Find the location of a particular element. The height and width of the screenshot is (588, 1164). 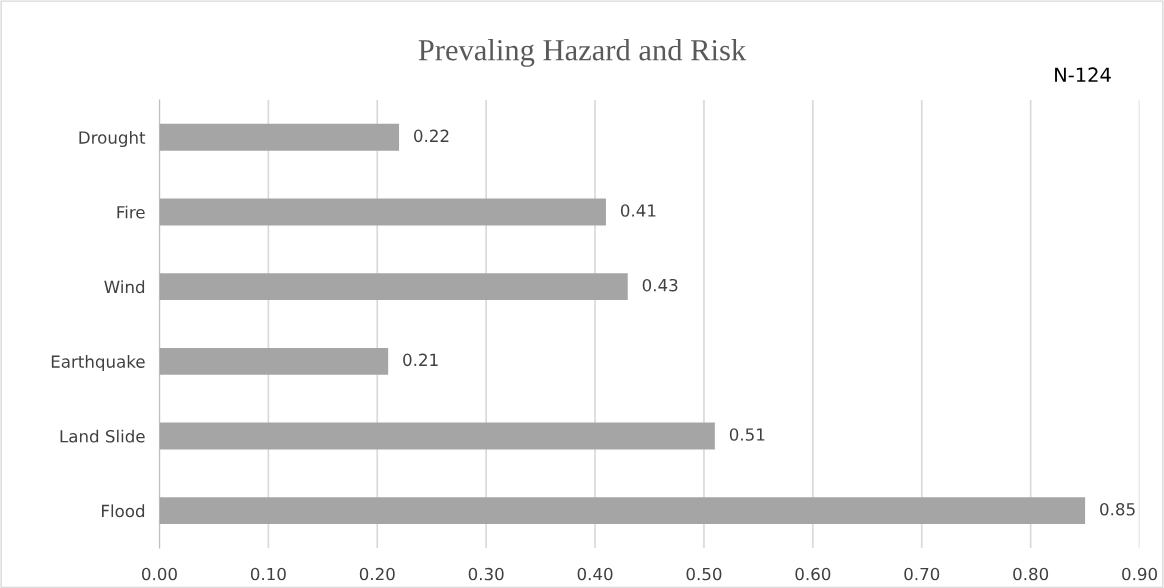

x-tick-label: 0.90 is located at coordinates (1139, 574).